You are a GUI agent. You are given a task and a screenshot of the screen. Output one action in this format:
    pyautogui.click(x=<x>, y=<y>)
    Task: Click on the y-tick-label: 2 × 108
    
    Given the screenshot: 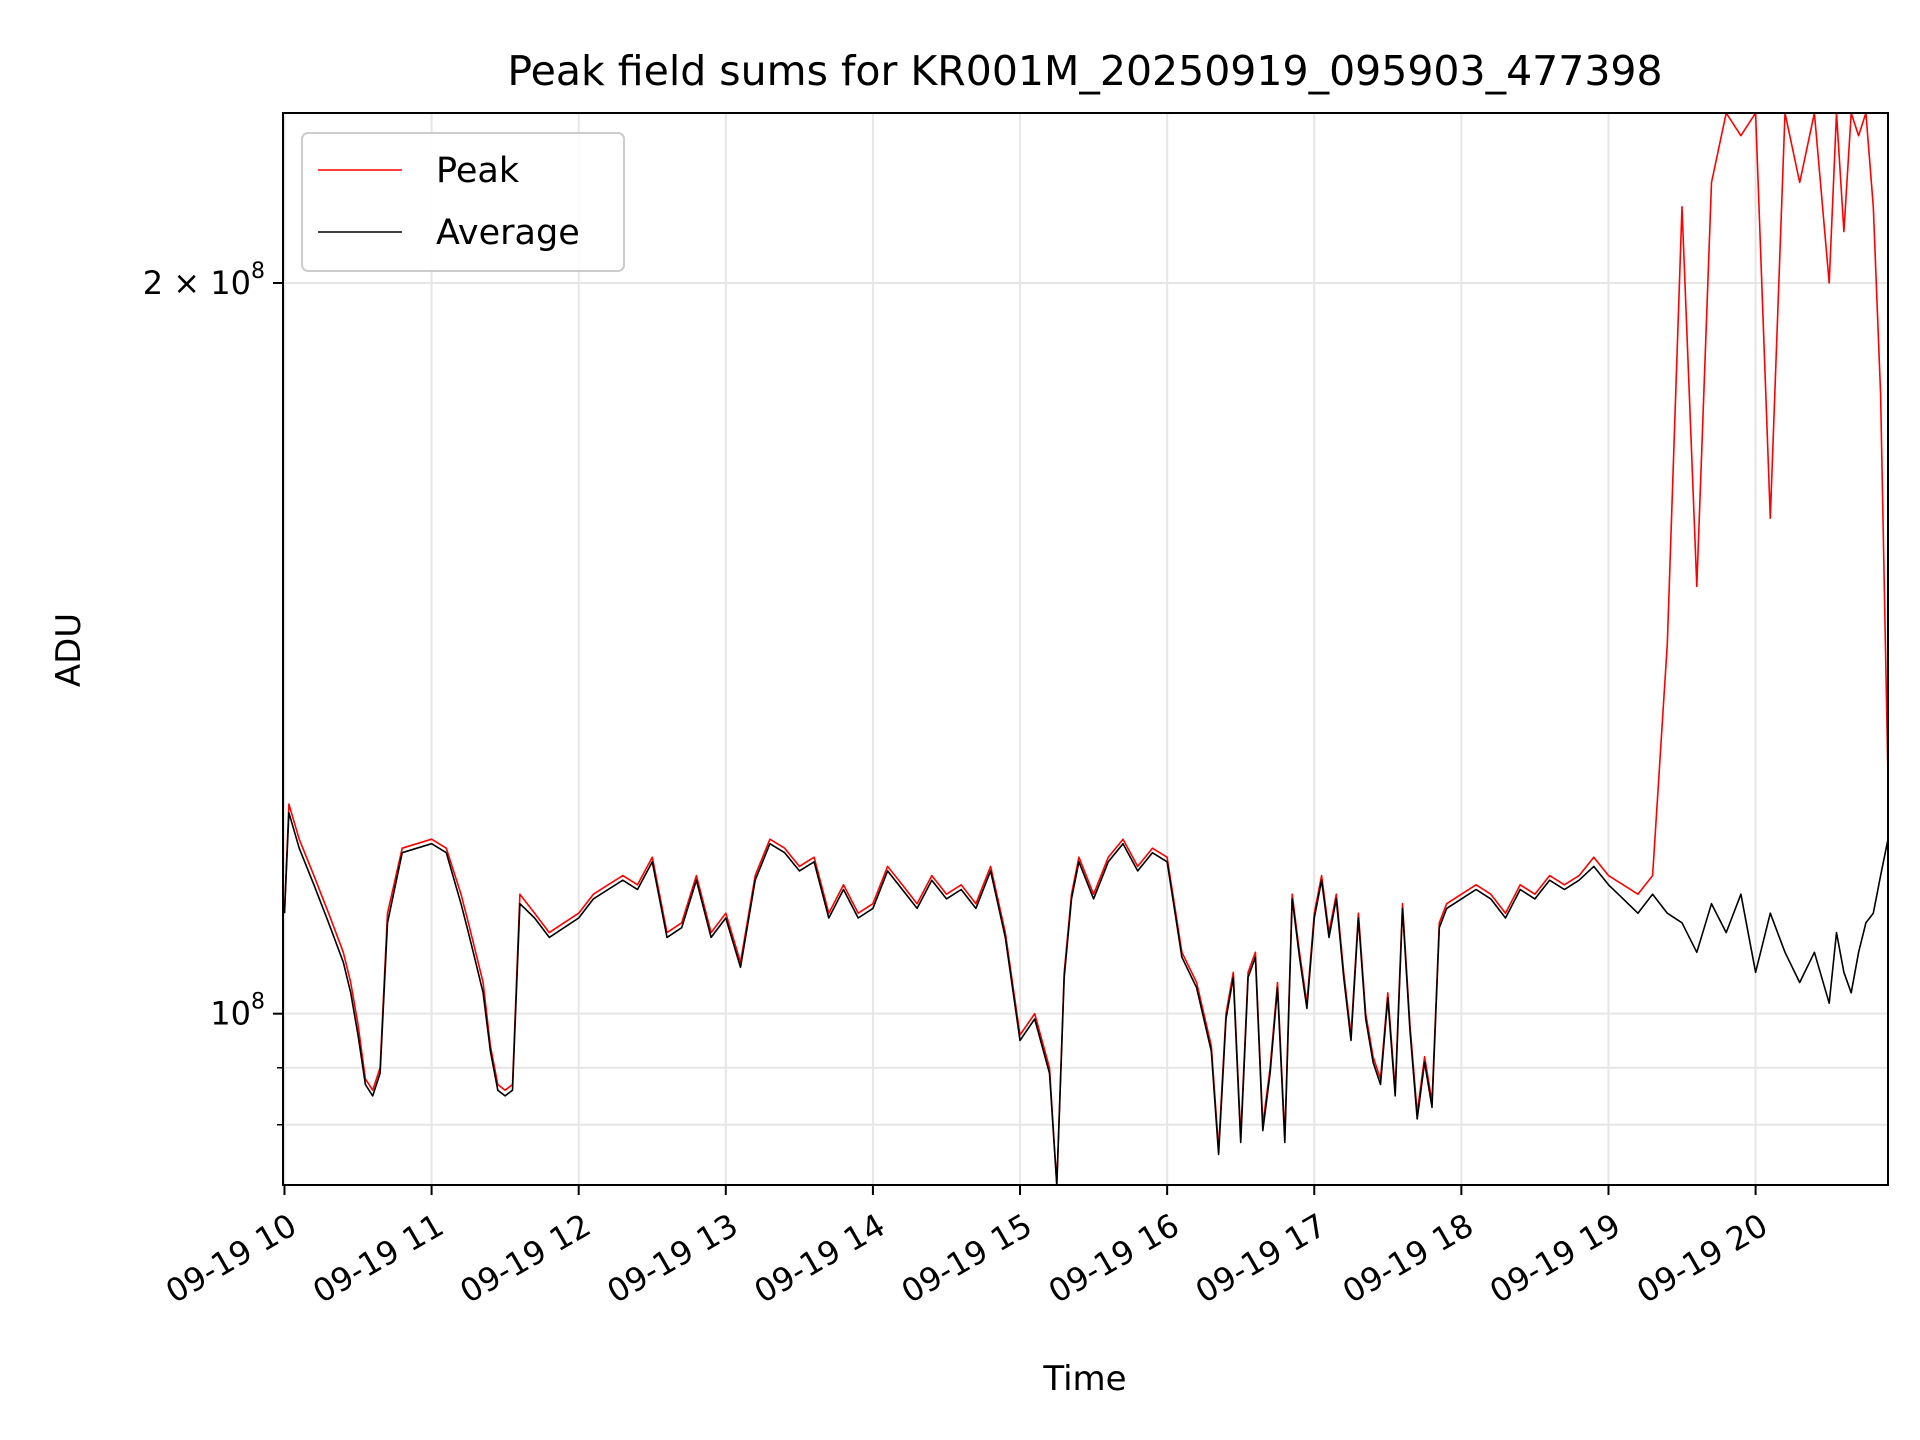 What is the action you would take?
    pyautogui.click(x=204, y=280)
    